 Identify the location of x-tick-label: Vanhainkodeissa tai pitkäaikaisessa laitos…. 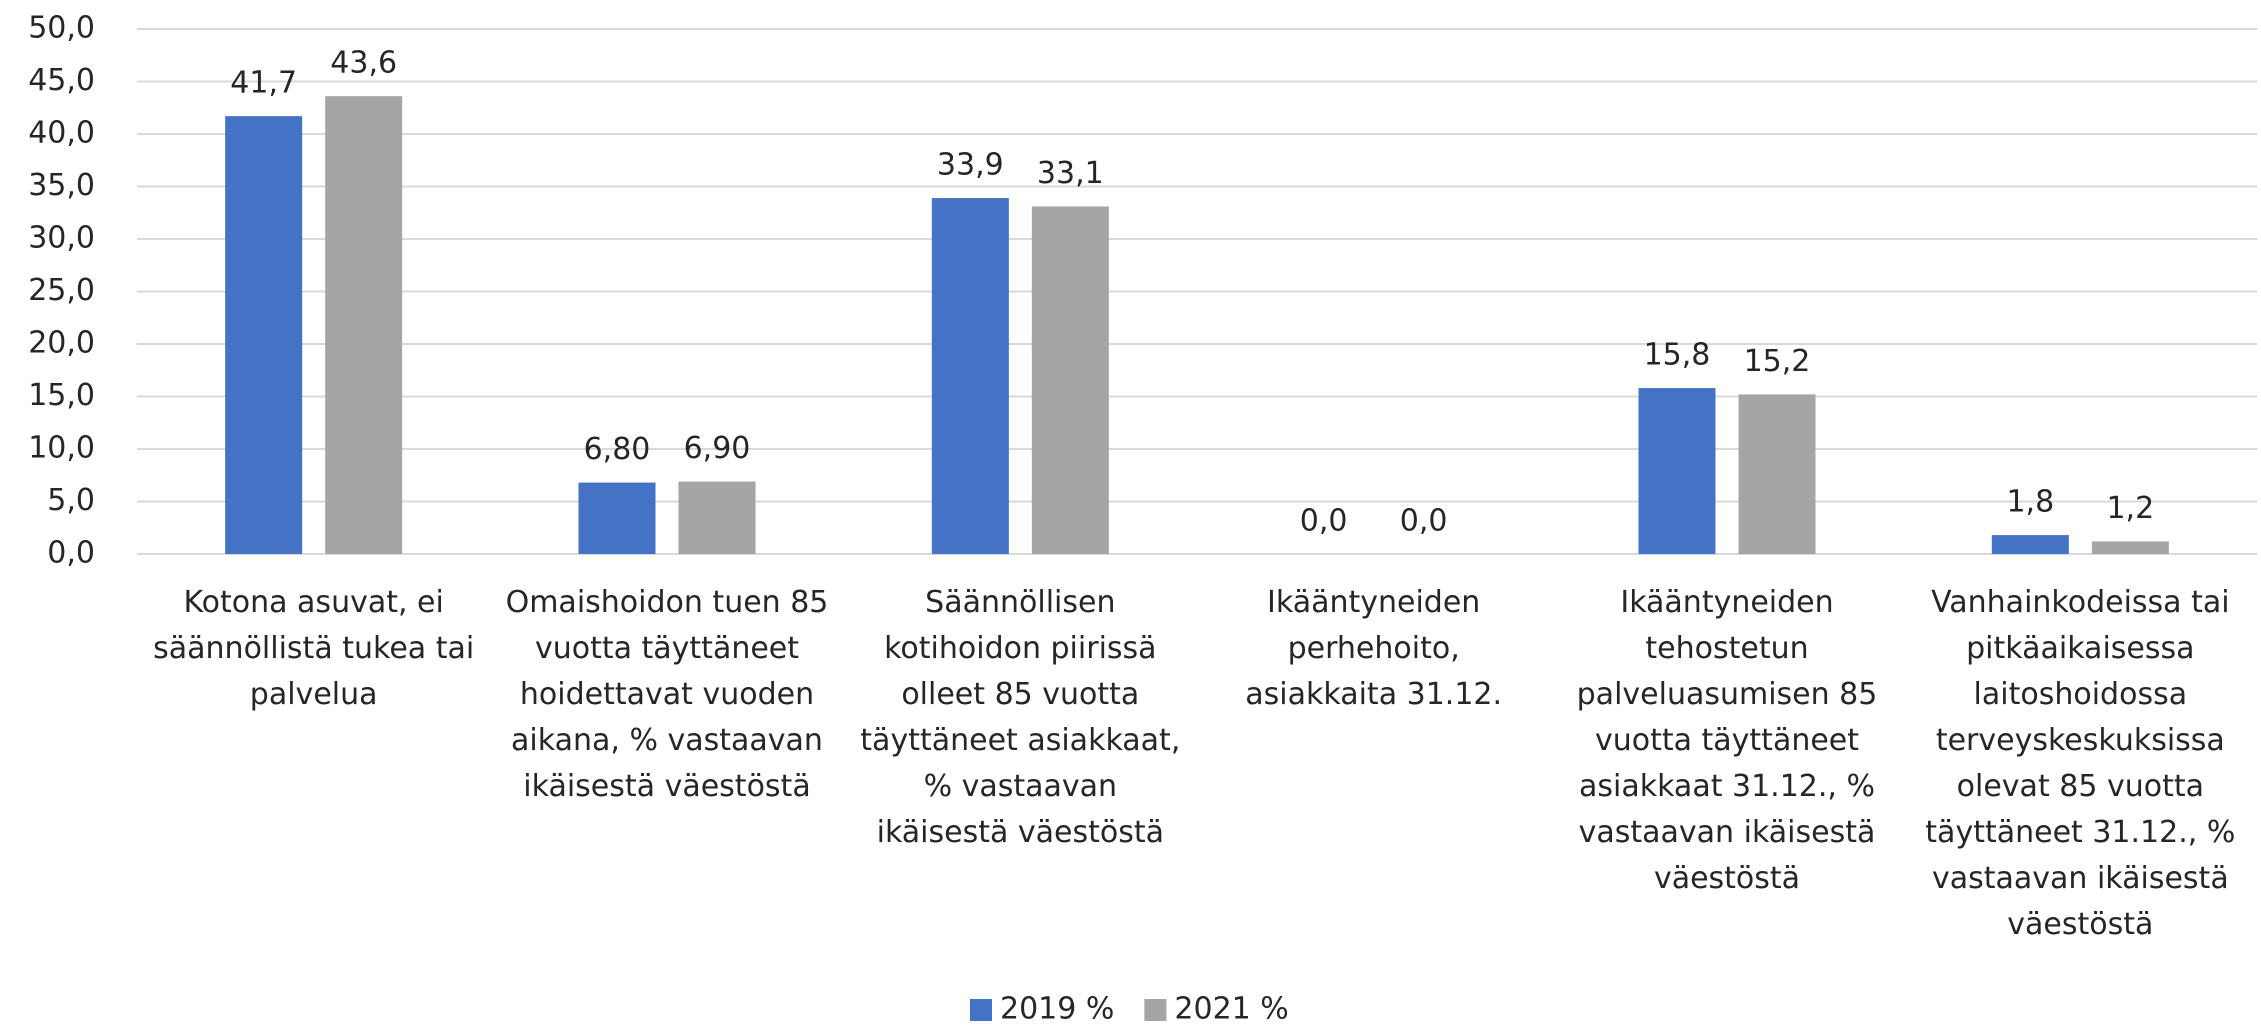
(2080, 763).